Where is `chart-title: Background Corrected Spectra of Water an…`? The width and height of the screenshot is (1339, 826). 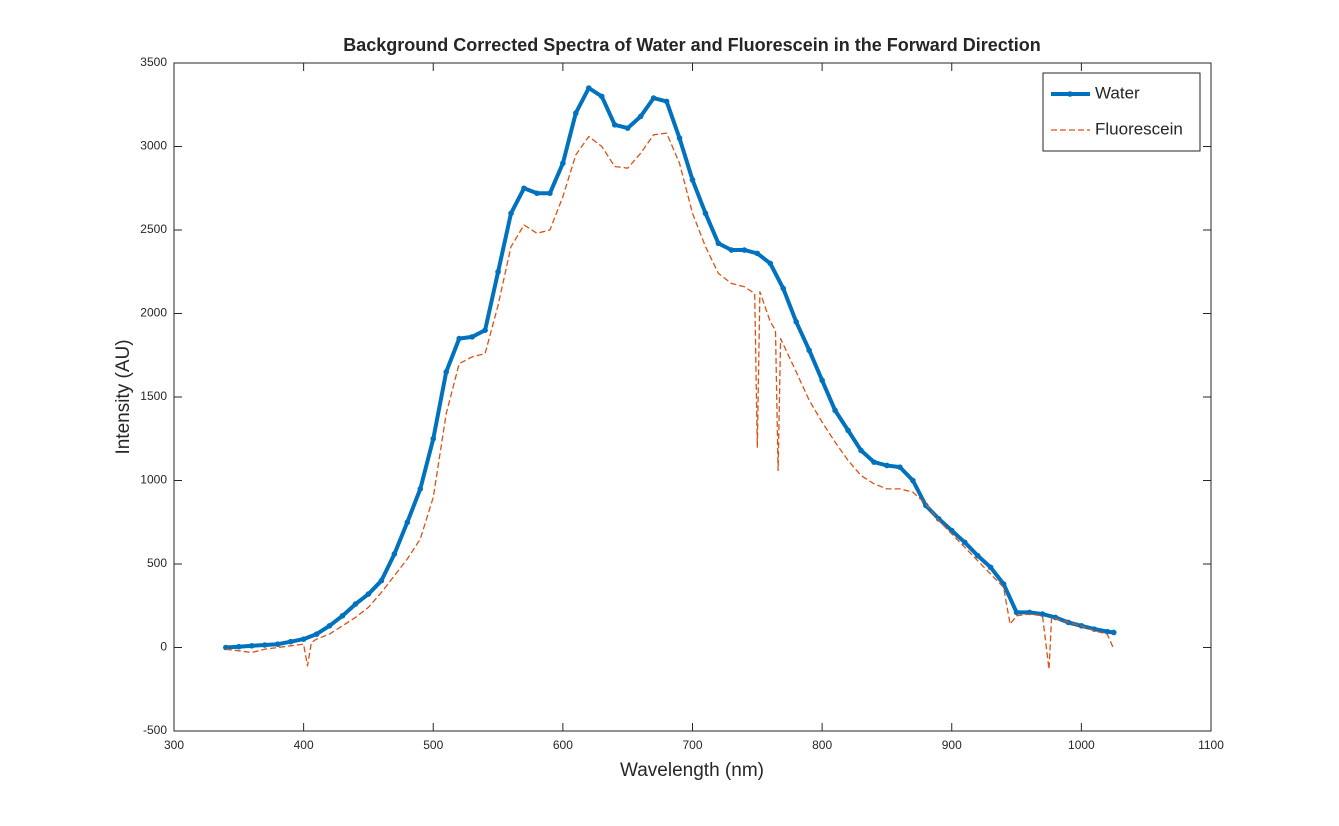
chart-title: Background Corrected Spectra of Water an… is located at coordinates (691, 45).